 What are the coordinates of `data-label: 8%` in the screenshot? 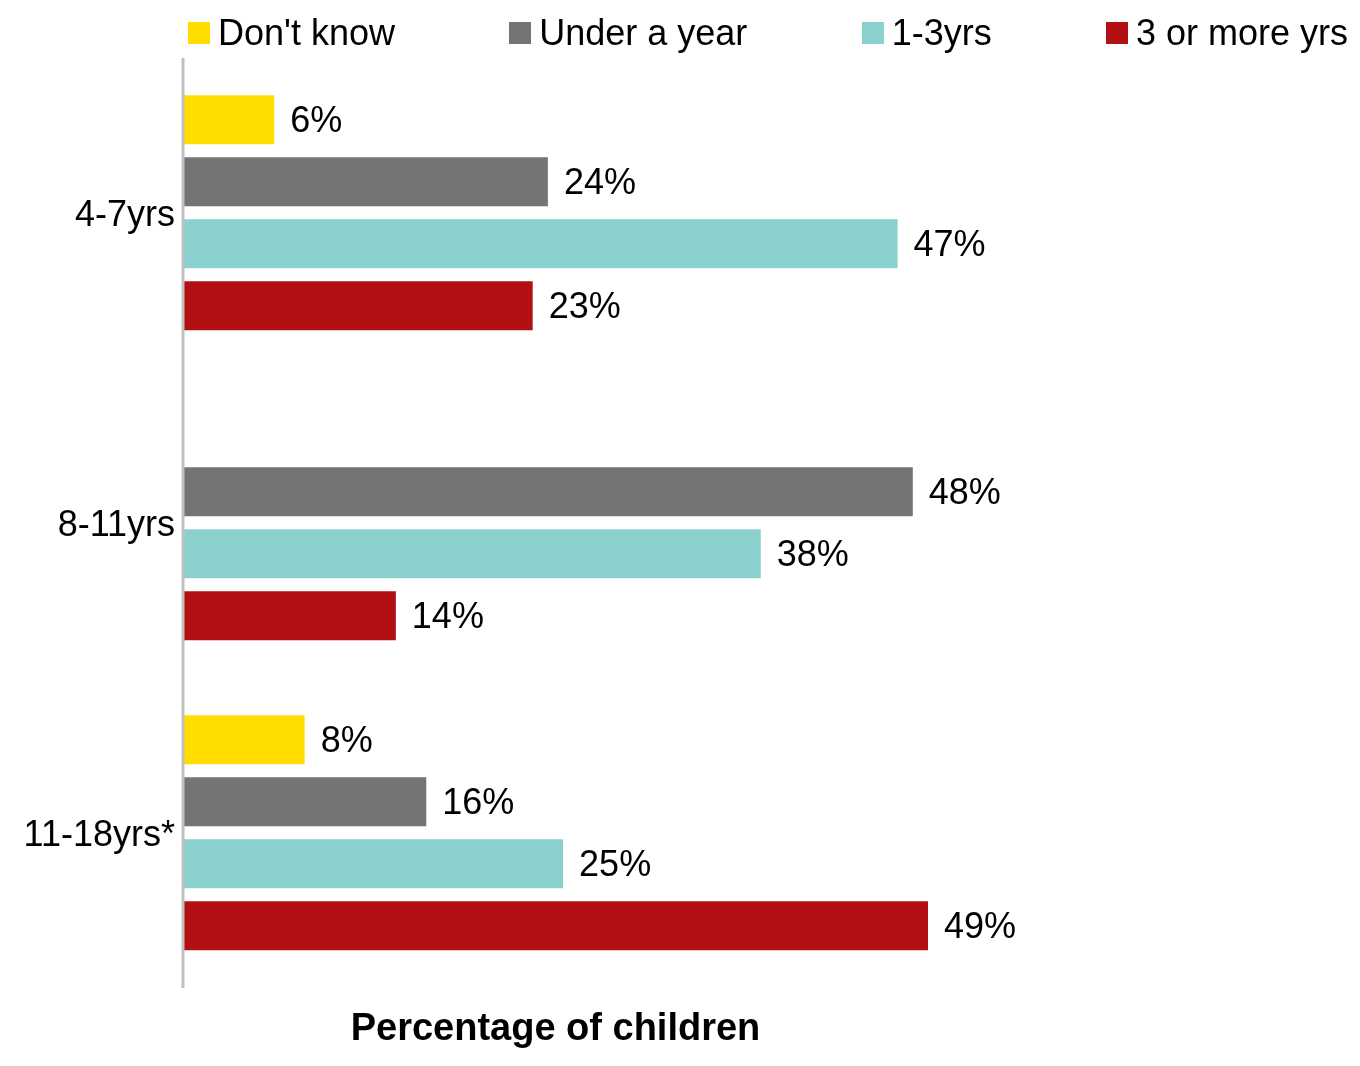 It's located at (346, 740).